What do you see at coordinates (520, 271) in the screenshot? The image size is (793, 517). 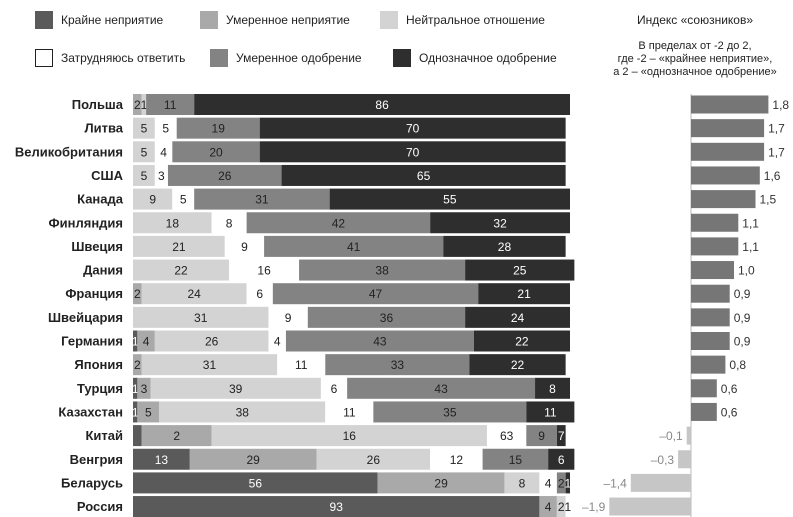 I see `bar-value-label: 25` at bounding box center [520, 271].